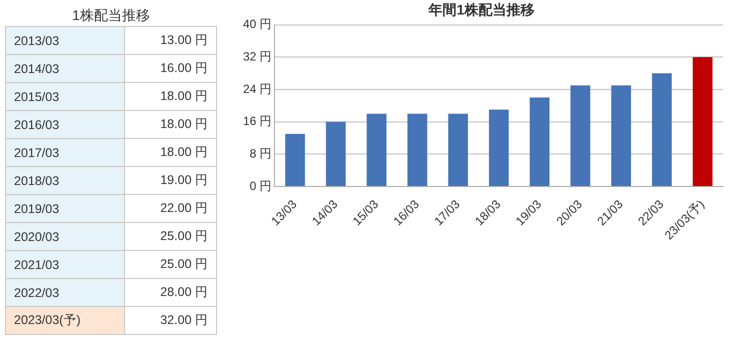 The height and width of the screenshot is (338, 731). What do you see at coordinates (481, 9) in the screenshot?
I see `chart-title: 年間1株配当推移` at bounding box center [481, 9].